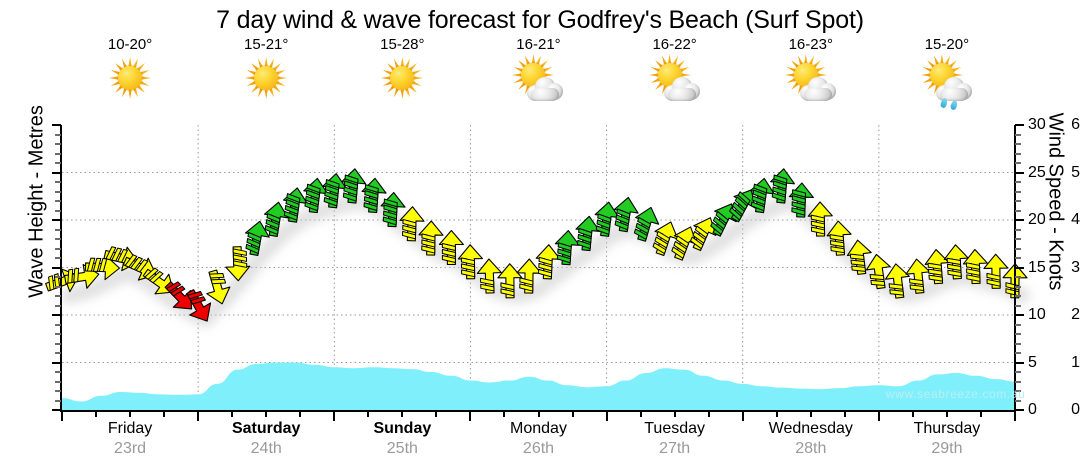 The image size is (1080, 475). I want to click on day-label-cell: Sunday 25th, so click(402, 443).